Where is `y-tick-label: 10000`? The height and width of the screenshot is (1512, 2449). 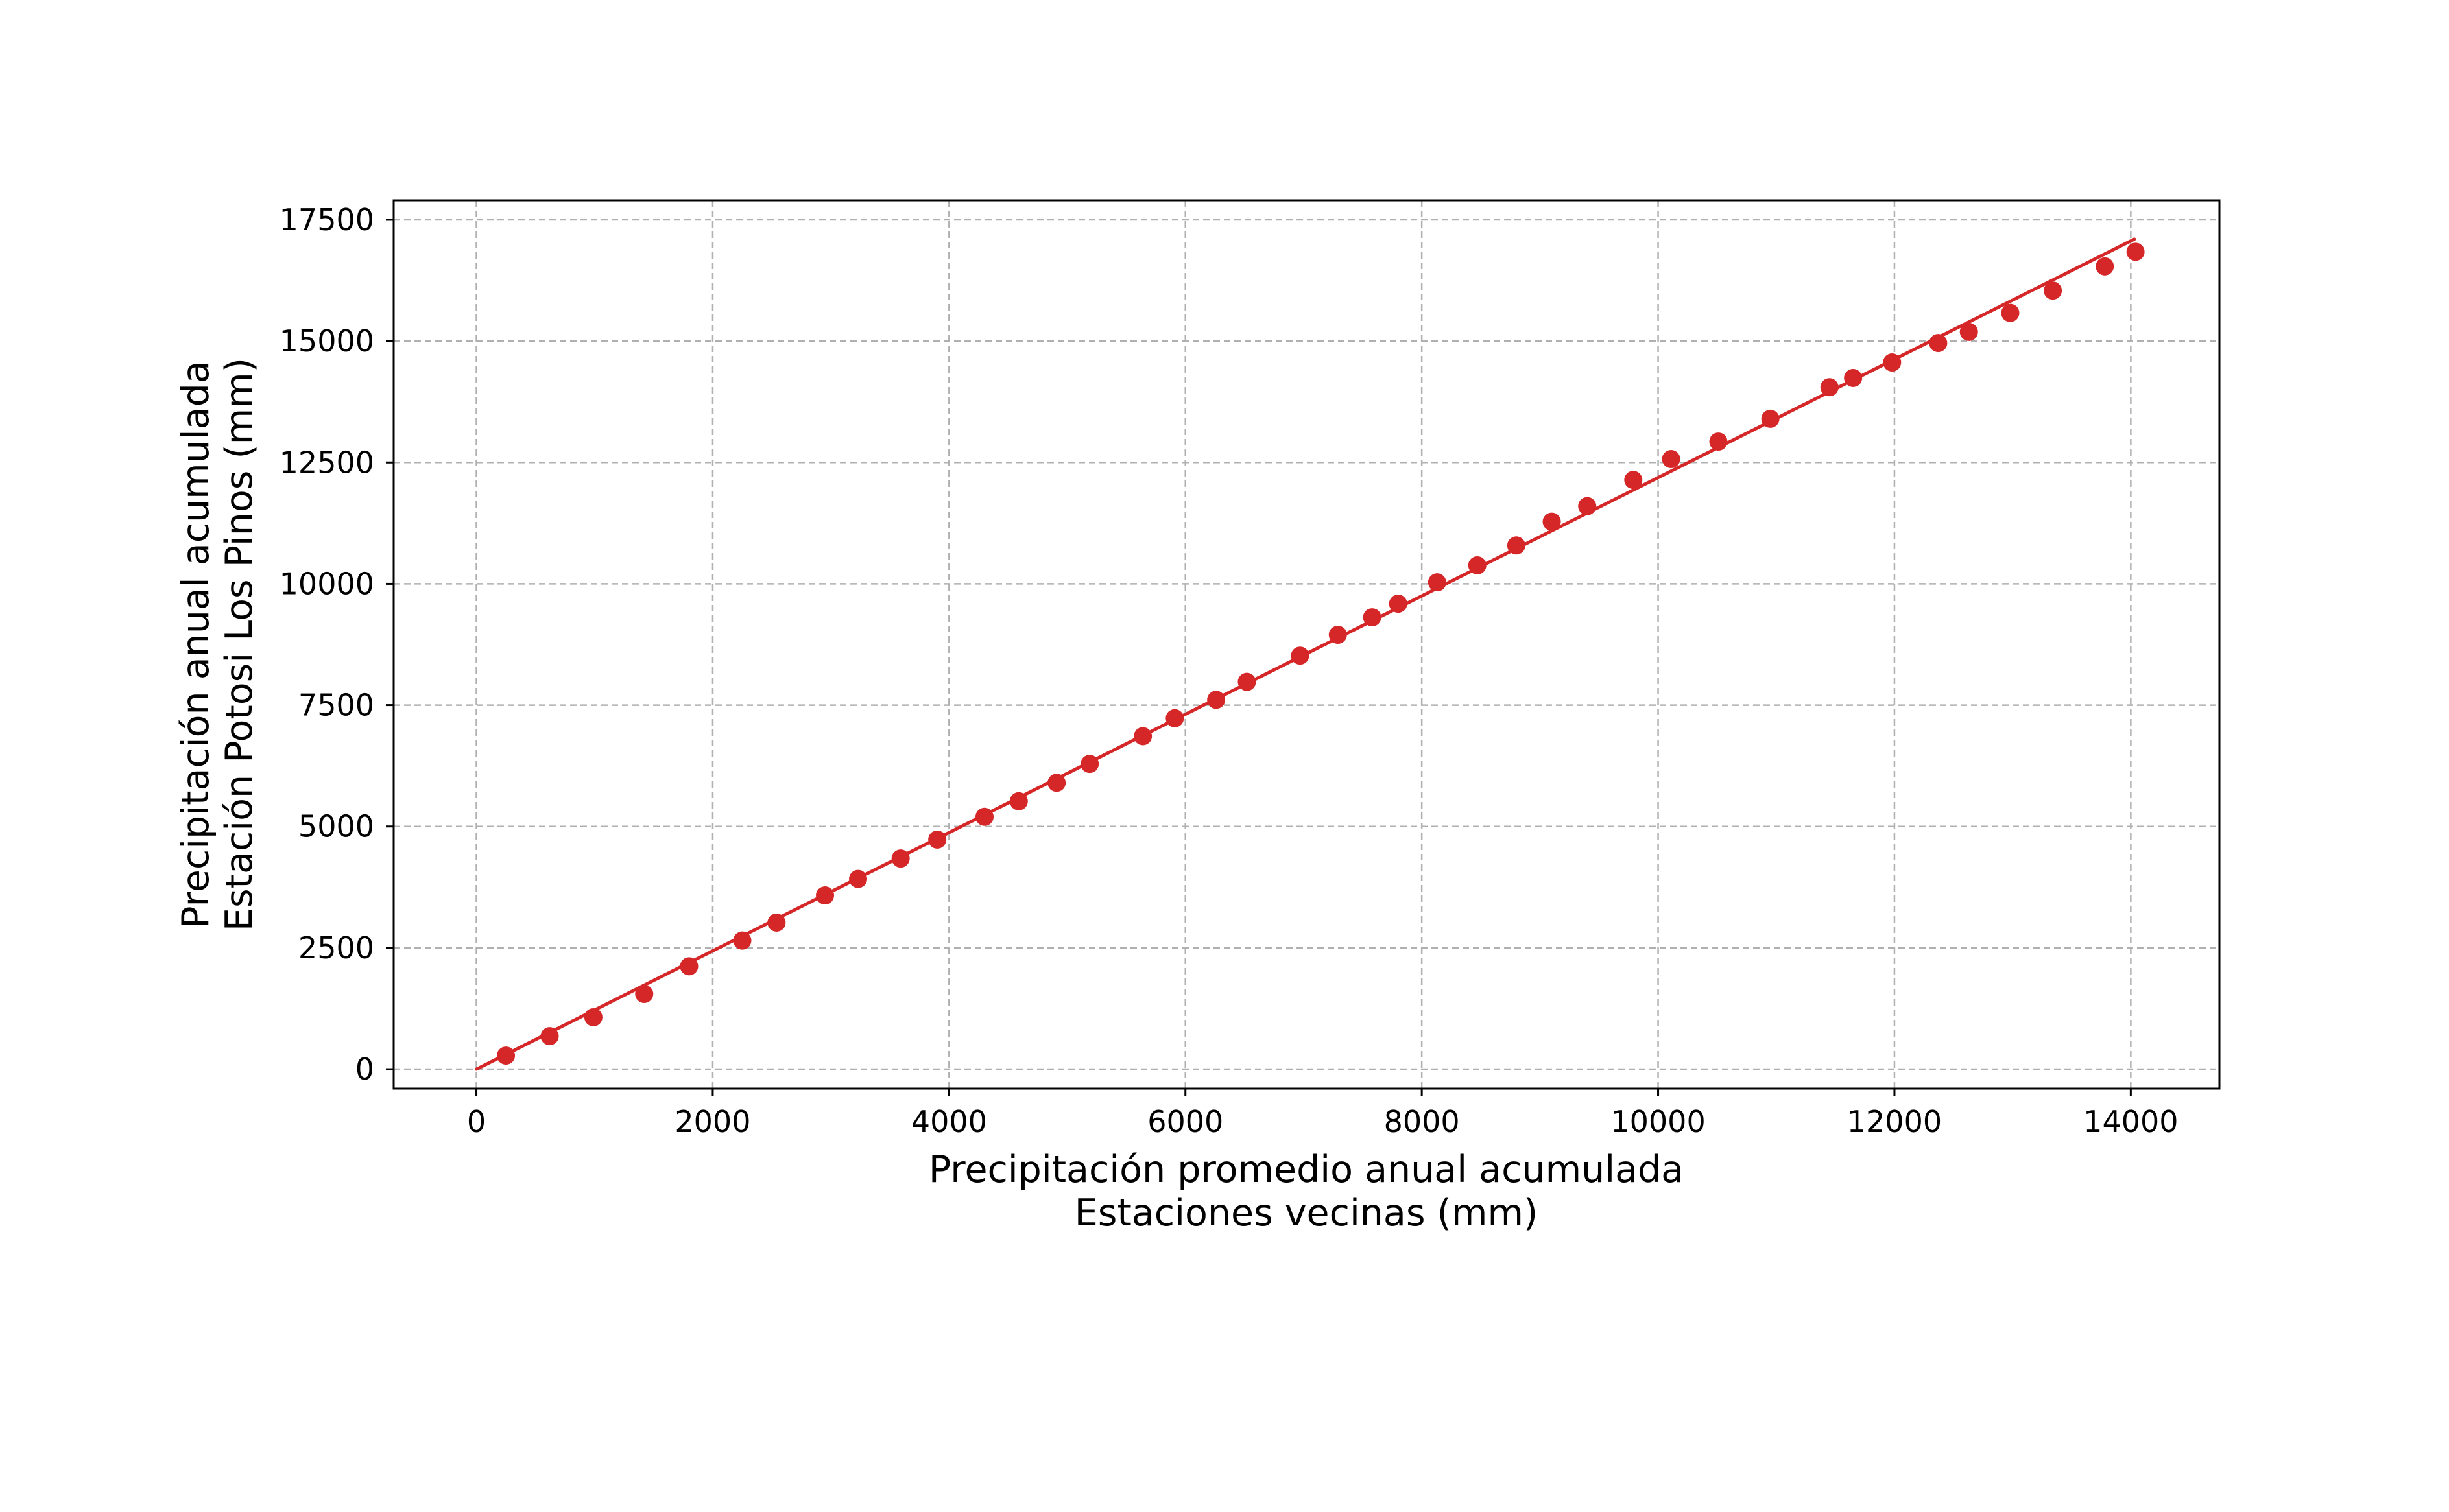
y-tick-label: 10000 is located at coordinates (327, 583).